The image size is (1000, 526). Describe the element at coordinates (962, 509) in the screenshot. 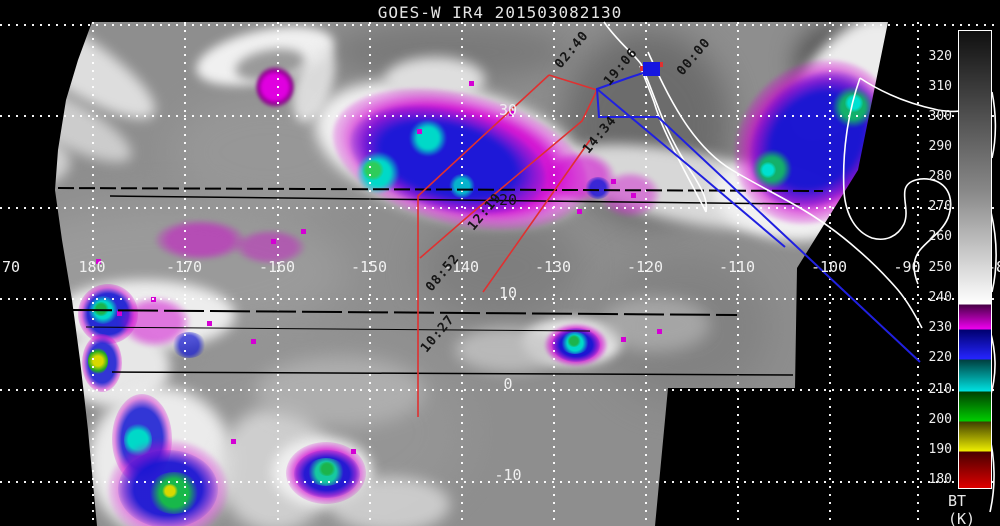

I see `colorbar-title: BT (K)` at that location.